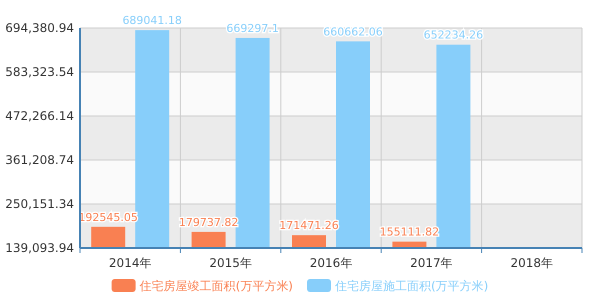 The image size is (600, 302). I want to click on x-tick-label: 2014年, so click(130, 263).